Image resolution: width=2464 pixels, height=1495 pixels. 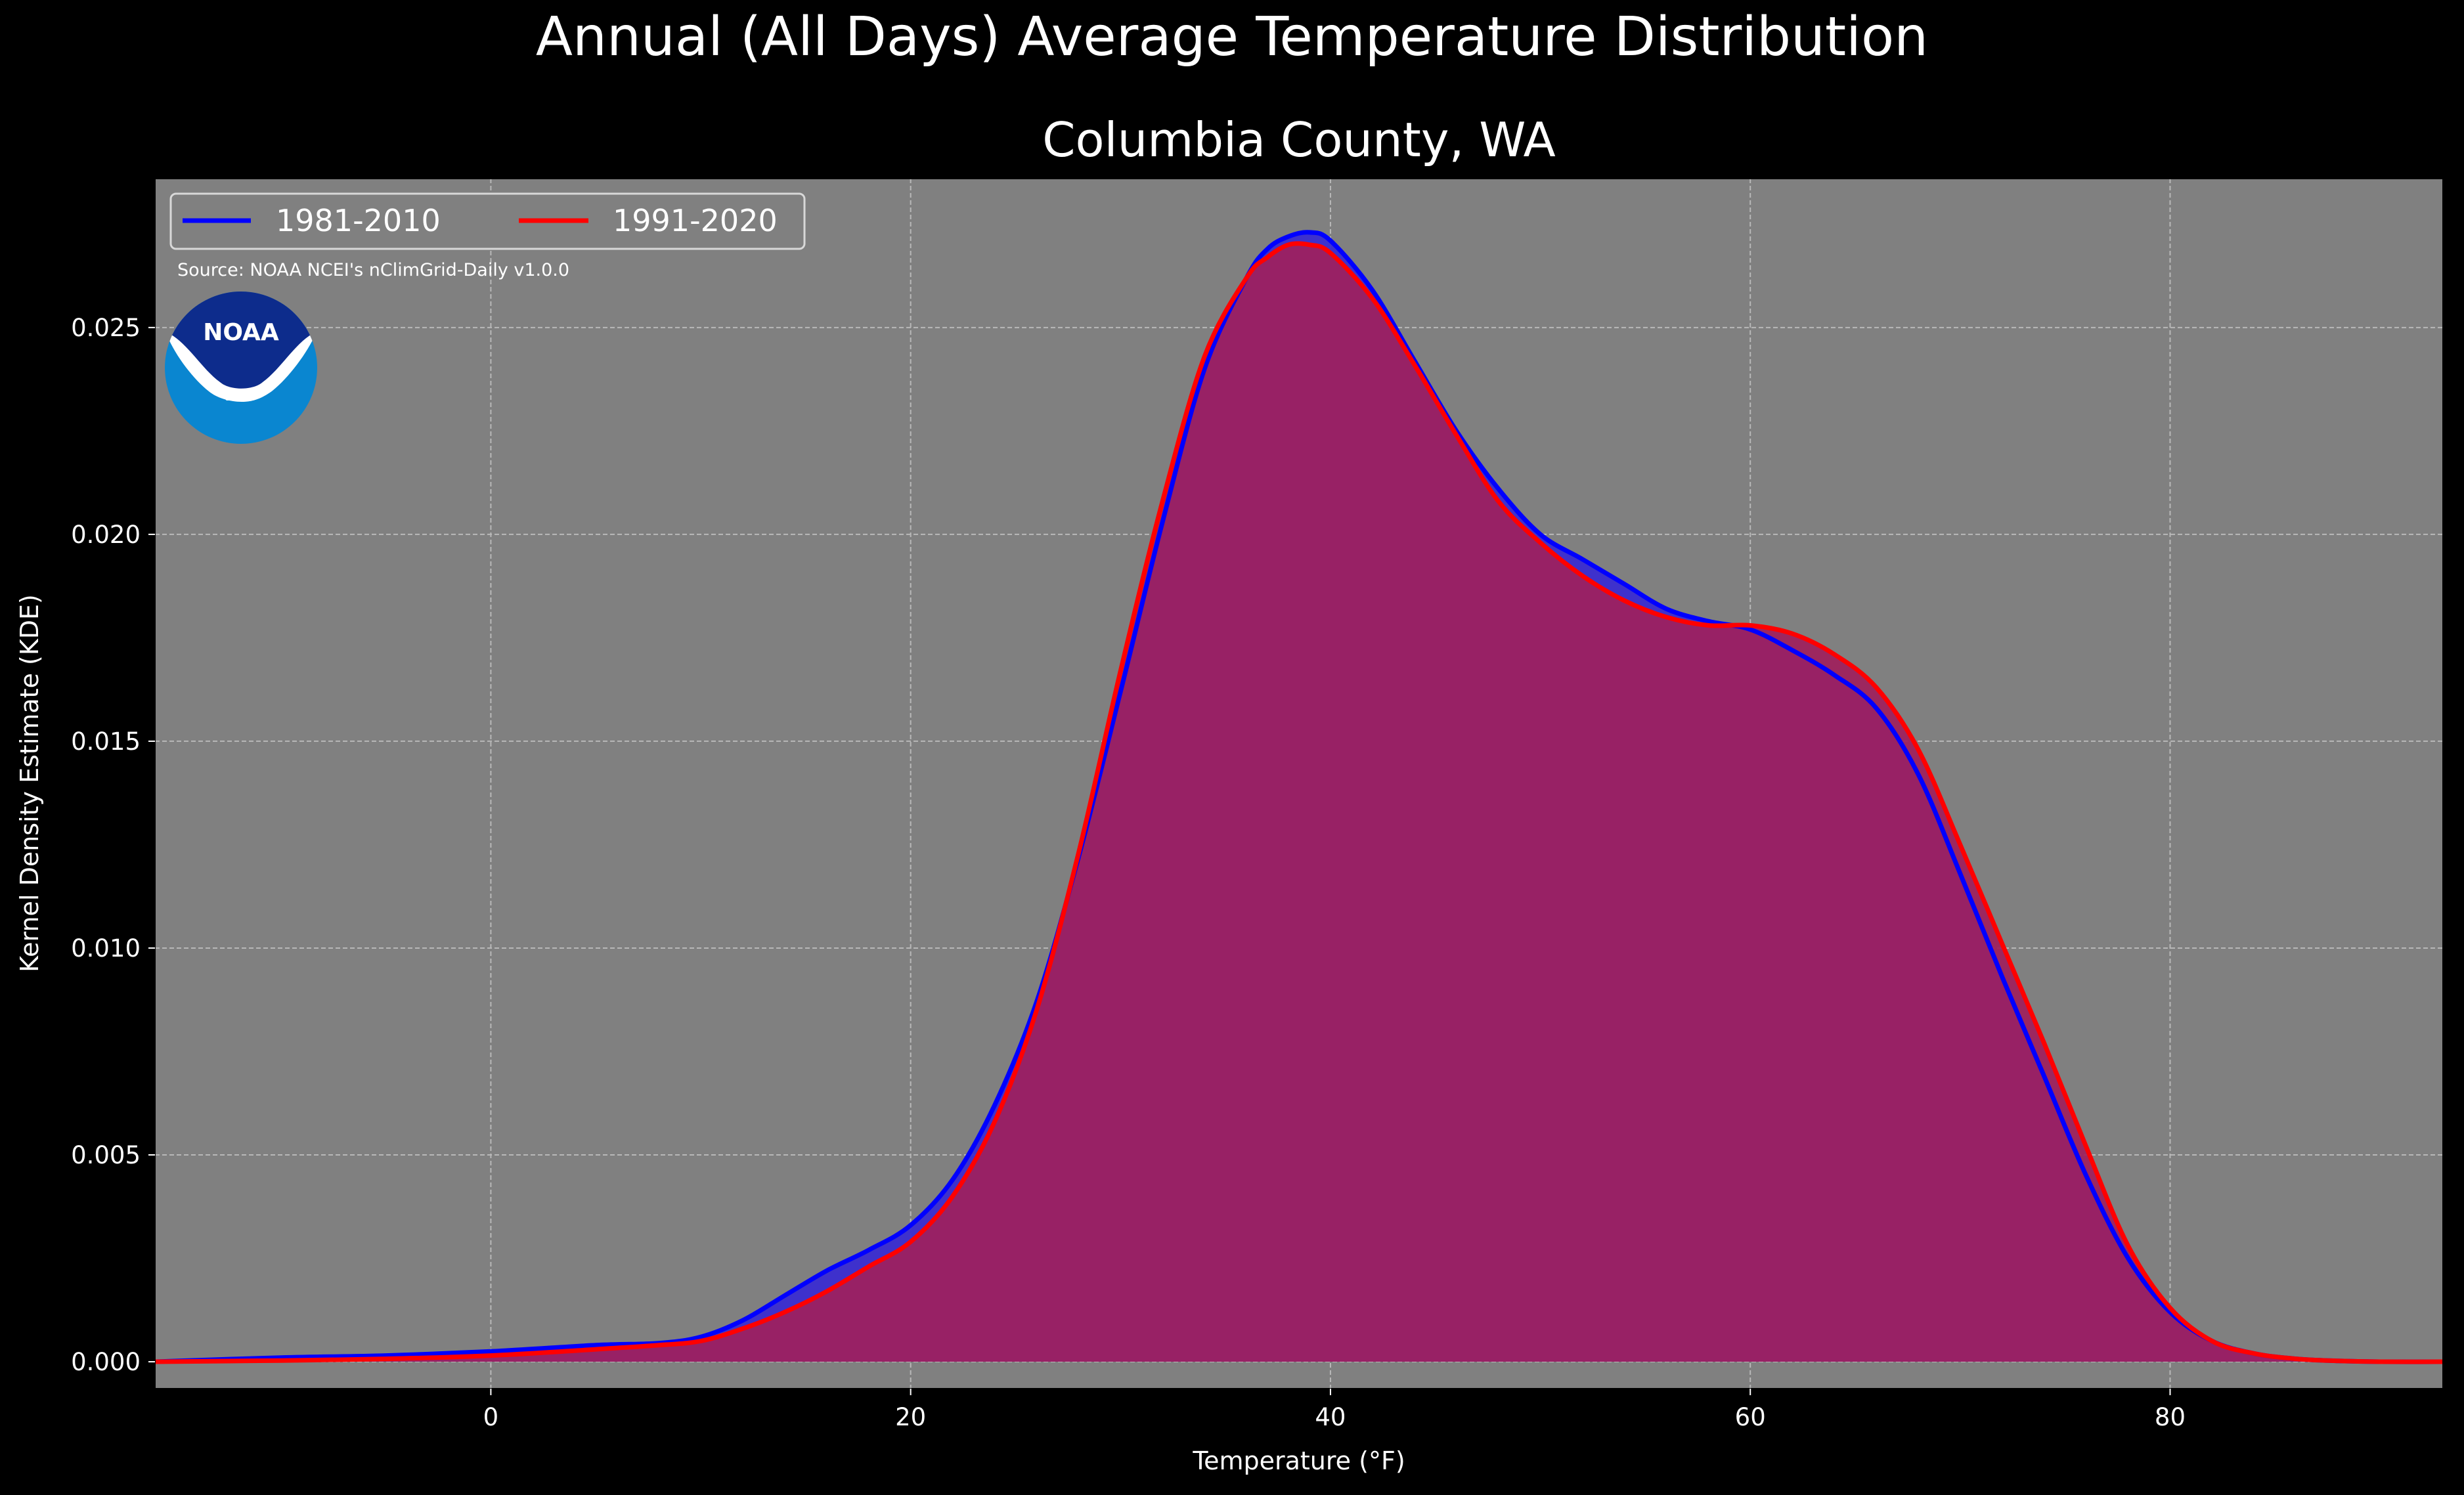 What do you see at coordinates (106, 328) in the screenshot?
I see `y-tick-label: 0.025` at bounding box center [106, 328].